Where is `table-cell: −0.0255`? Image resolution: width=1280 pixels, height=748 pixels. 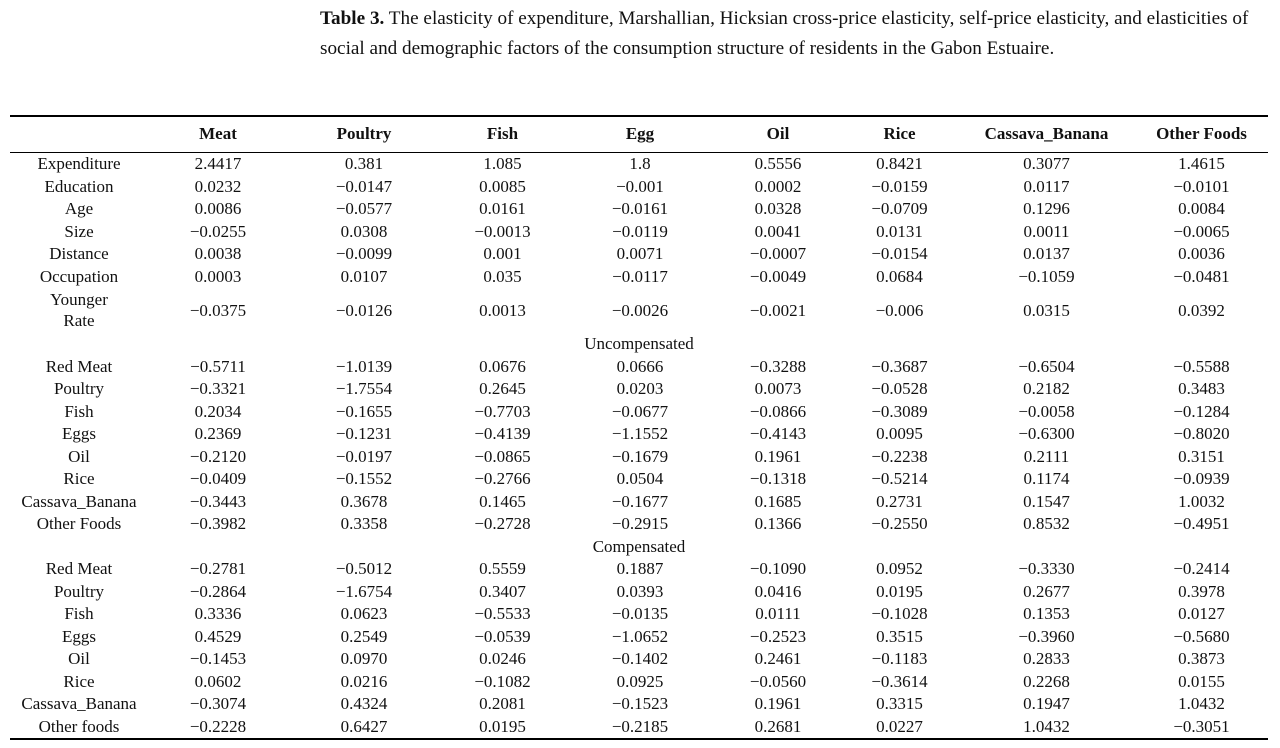 table-cell: −0.0255 is located at coordinates (218, 231).